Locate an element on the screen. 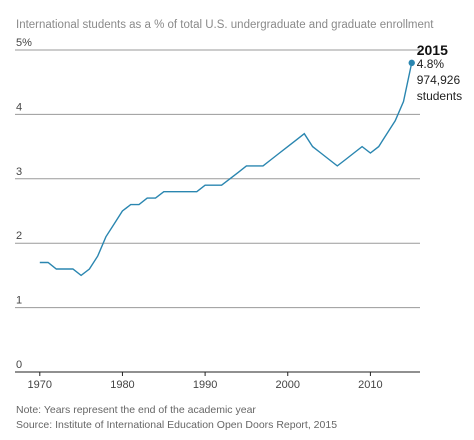  y-axis-ticks: 0 1 2 3 4 5% is located at coordinates (24, 204).